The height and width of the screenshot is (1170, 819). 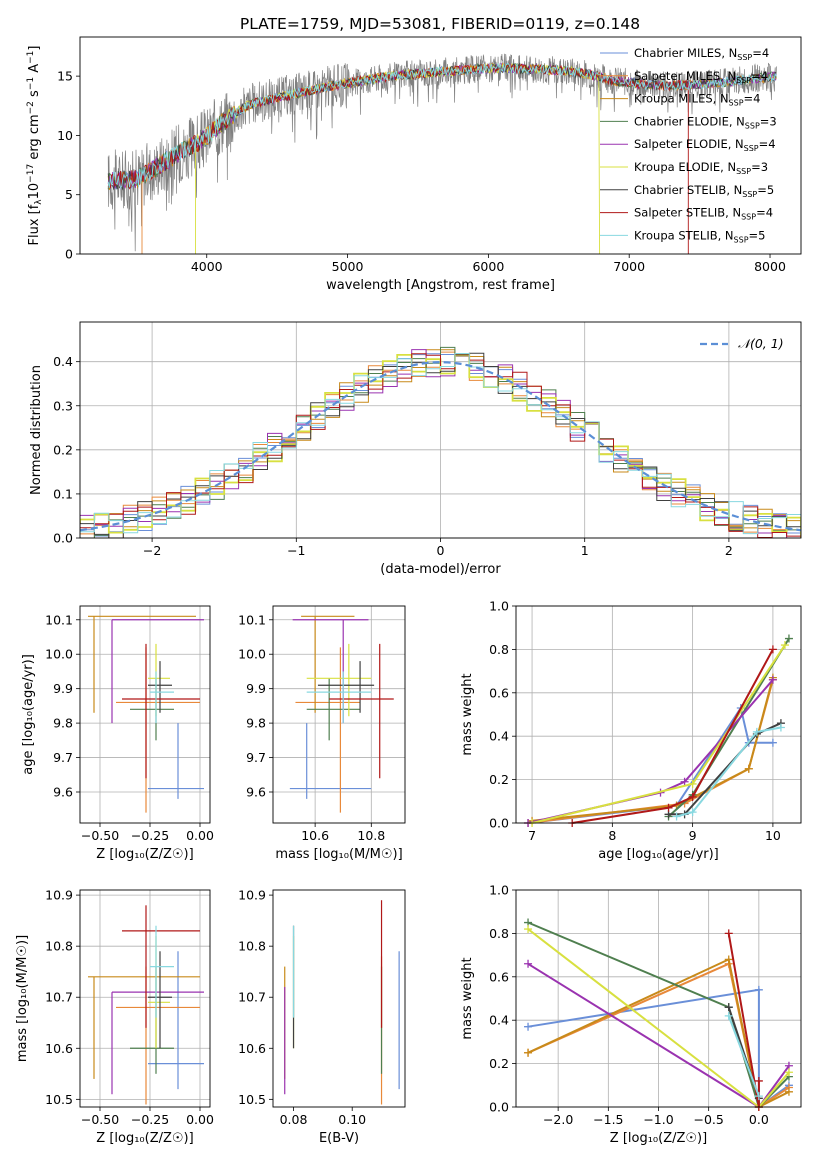 I want to click on legend-label: Kroupa MILES, NSSP=4, so click(x=697, y=100).